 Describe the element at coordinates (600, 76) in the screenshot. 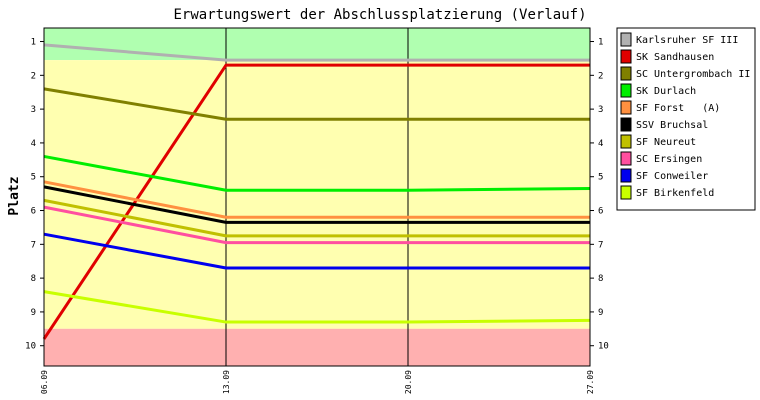

I see `y-tick-label-right: 2` at that location.